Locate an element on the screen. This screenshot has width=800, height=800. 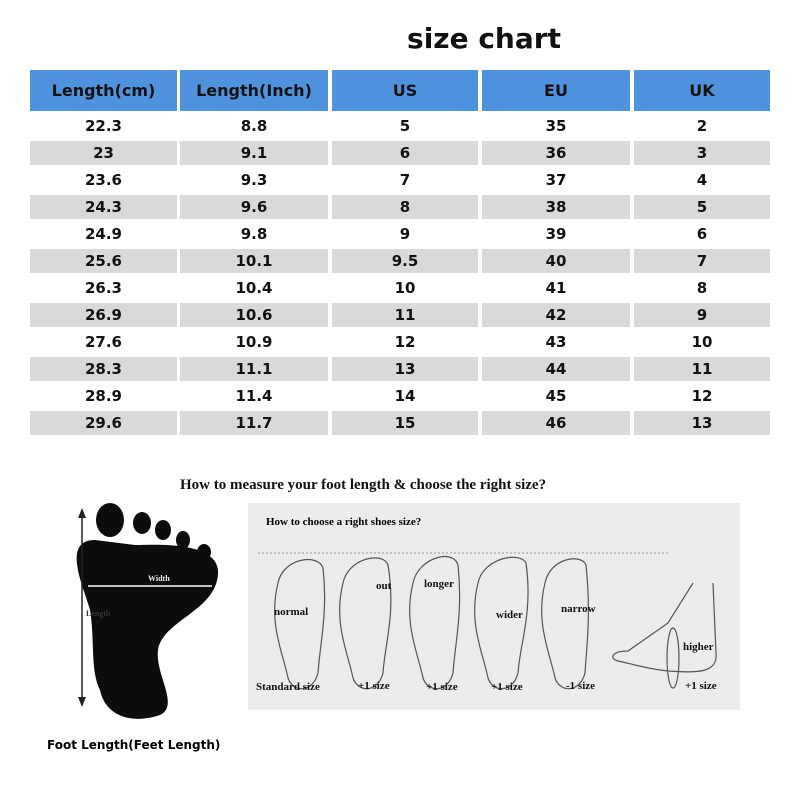
table-cell: 35 is located at coordinates (556, 126).